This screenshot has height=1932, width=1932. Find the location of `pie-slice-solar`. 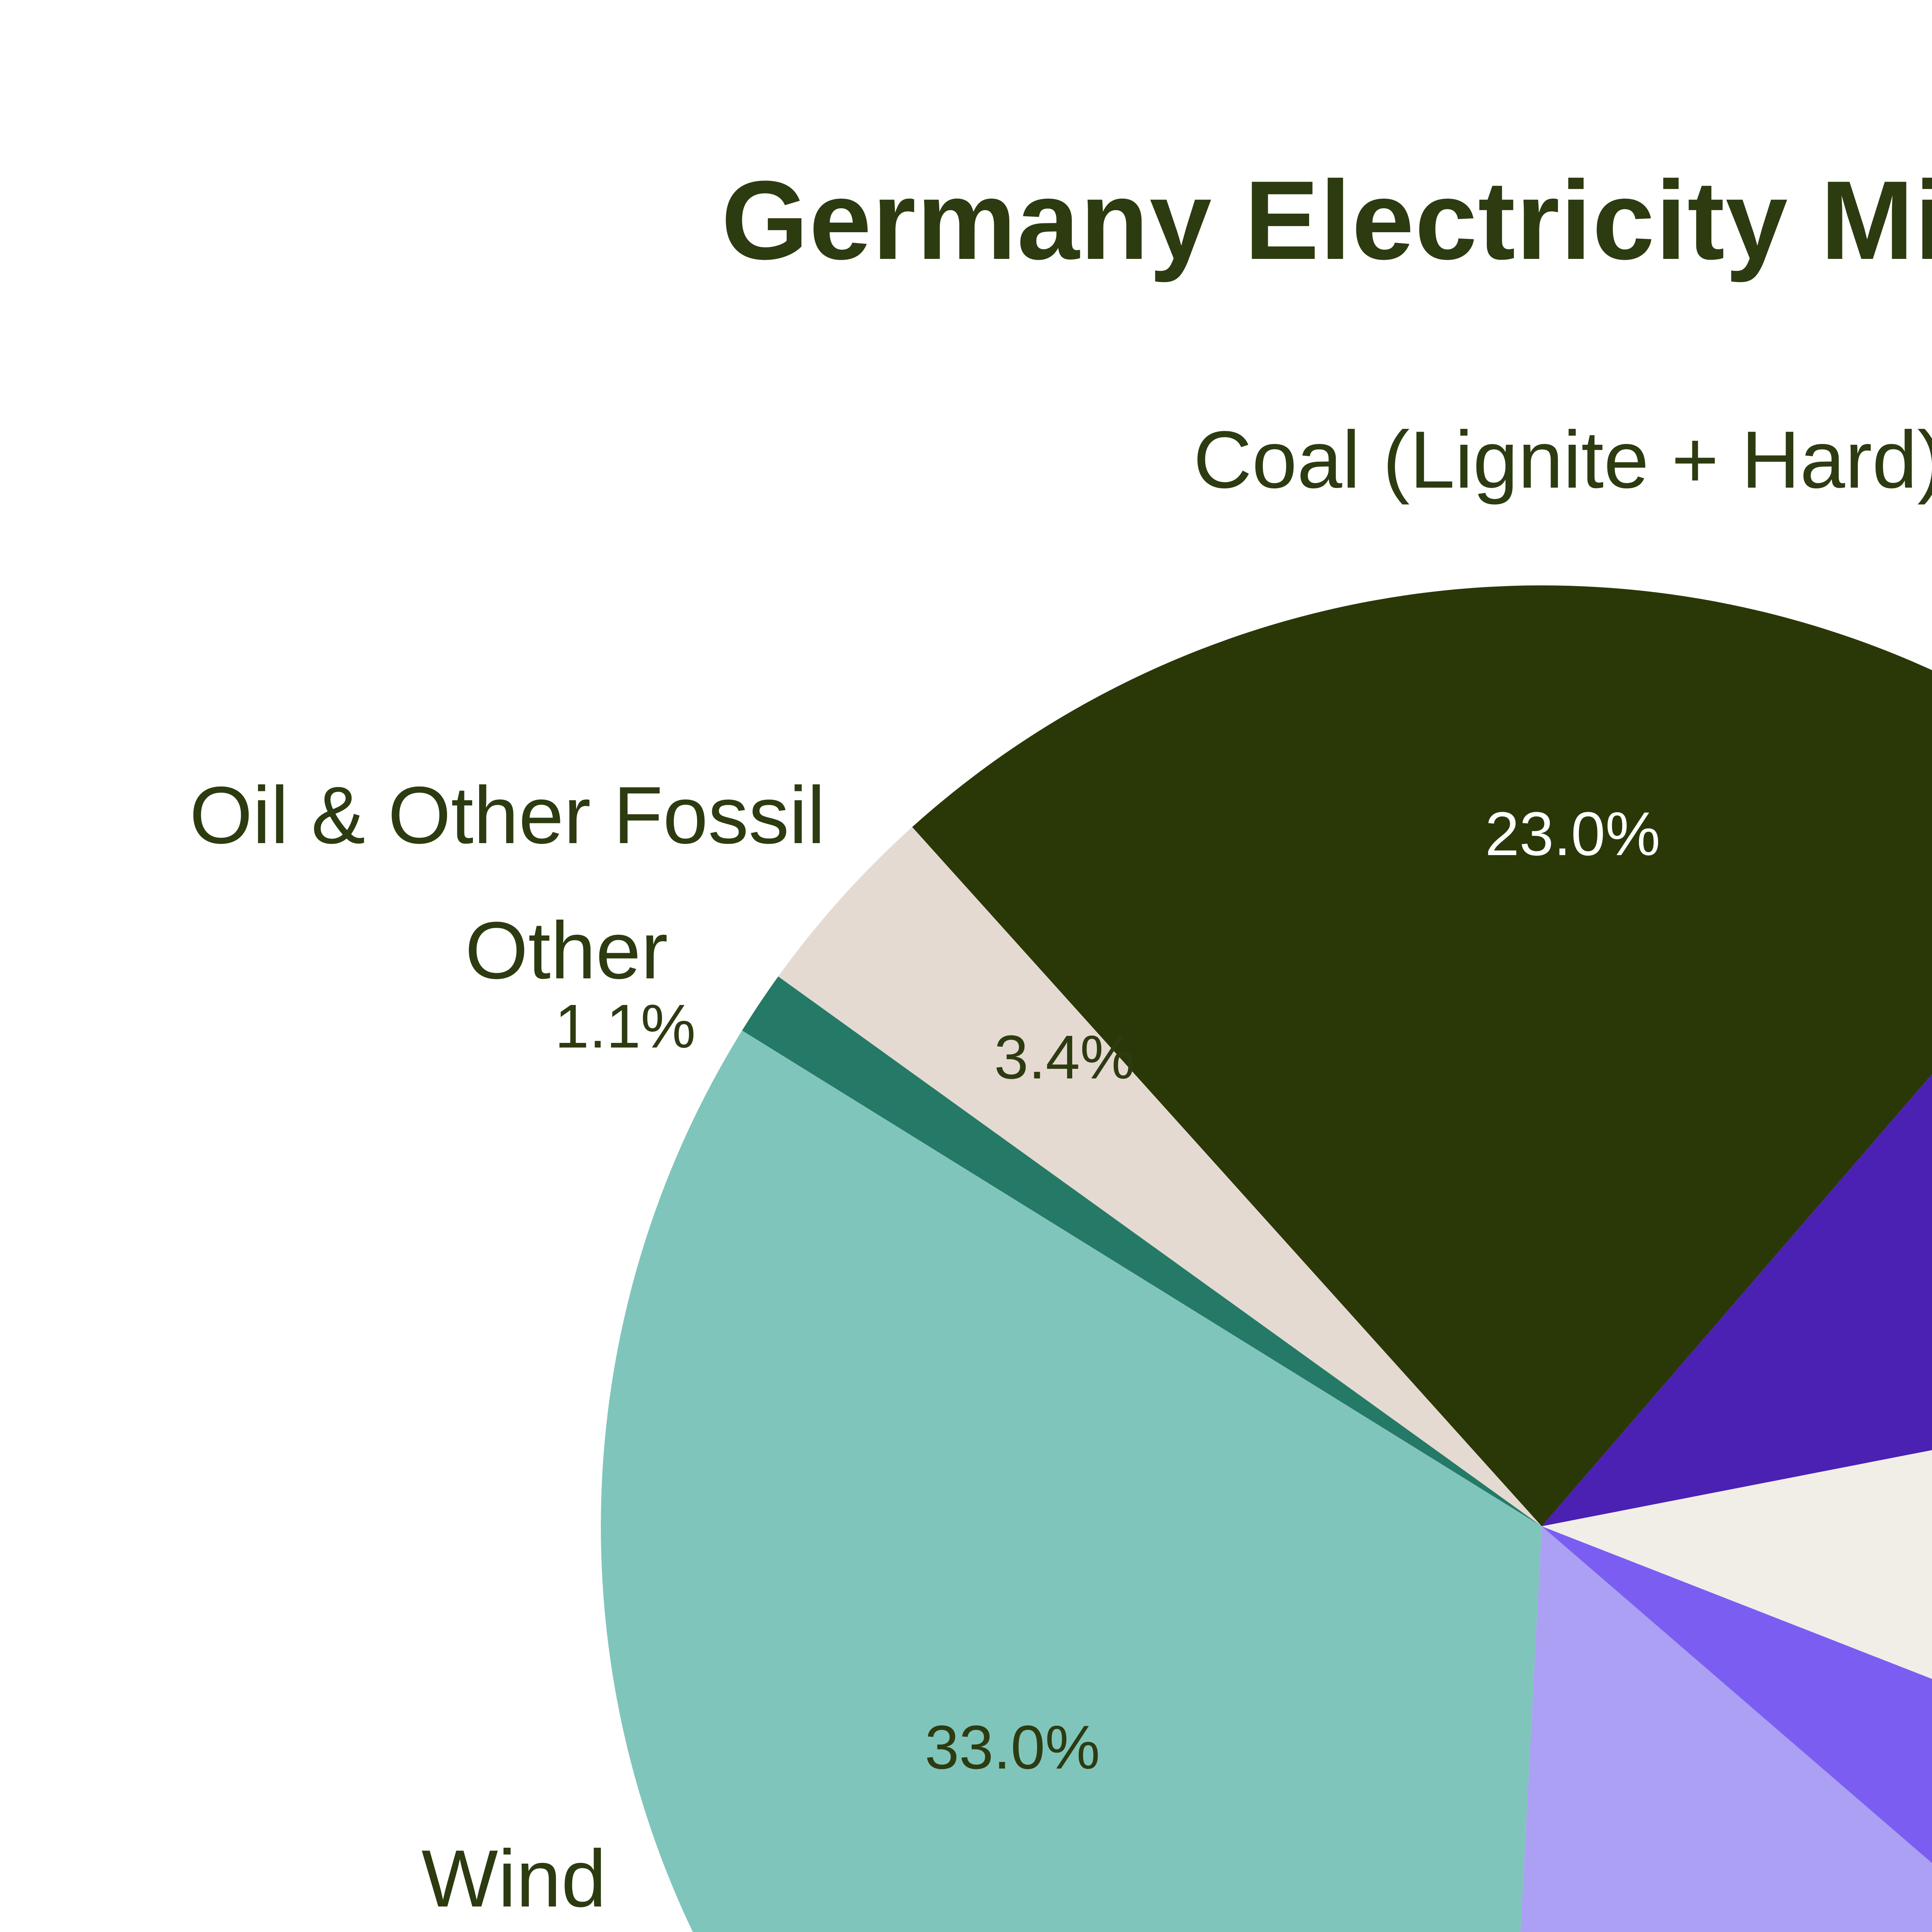

pie-slice-solar is located at coordinates (1726, 1729).